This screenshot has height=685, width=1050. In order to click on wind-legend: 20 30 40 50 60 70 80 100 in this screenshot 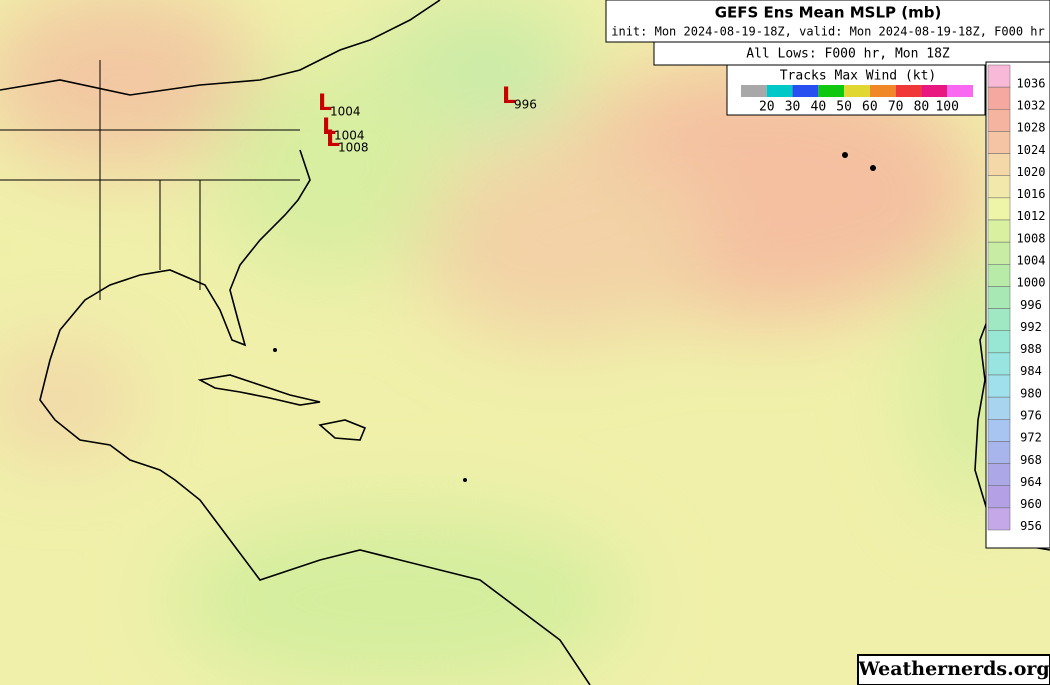, I will do `click(857, 100)`.